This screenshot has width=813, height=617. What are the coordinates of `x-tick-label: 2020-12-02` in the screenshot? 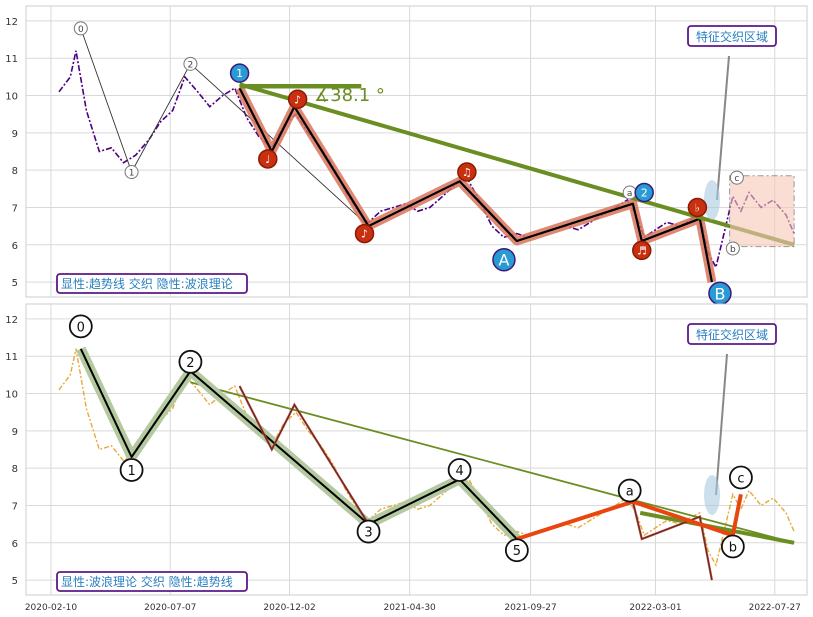 It's located at (289, 608).